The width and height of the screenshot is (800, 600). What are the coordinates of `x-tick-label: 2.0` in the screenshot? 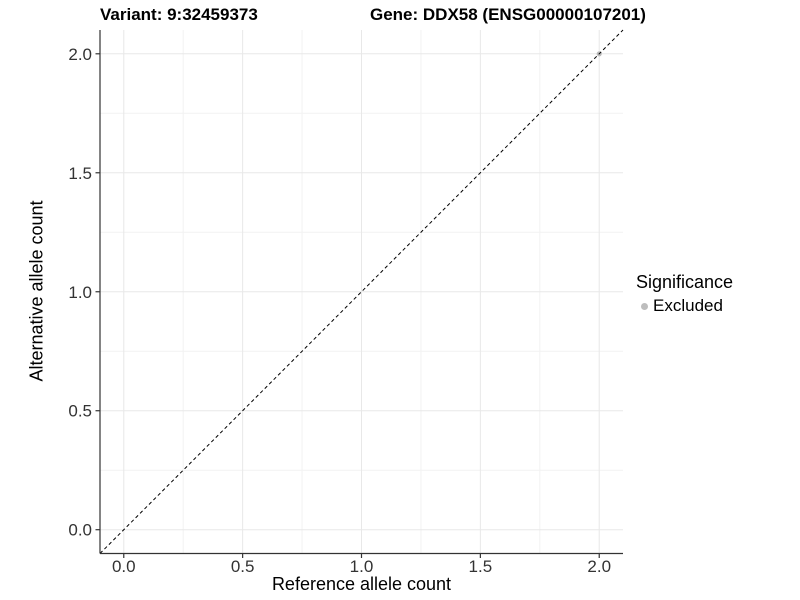 It's located at (599, 566).